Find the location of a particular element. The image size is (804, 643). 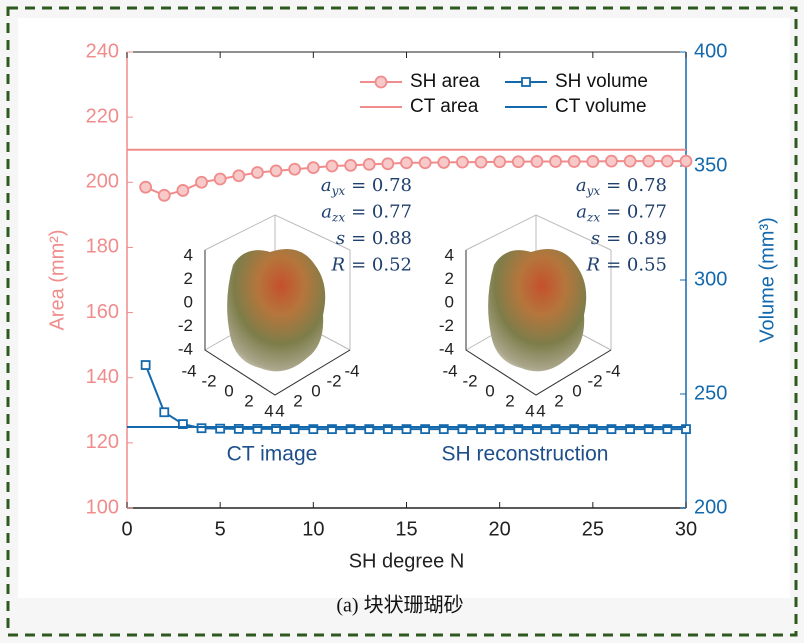

inset-label: SH reconstruction is located at coordinates (525, 454).